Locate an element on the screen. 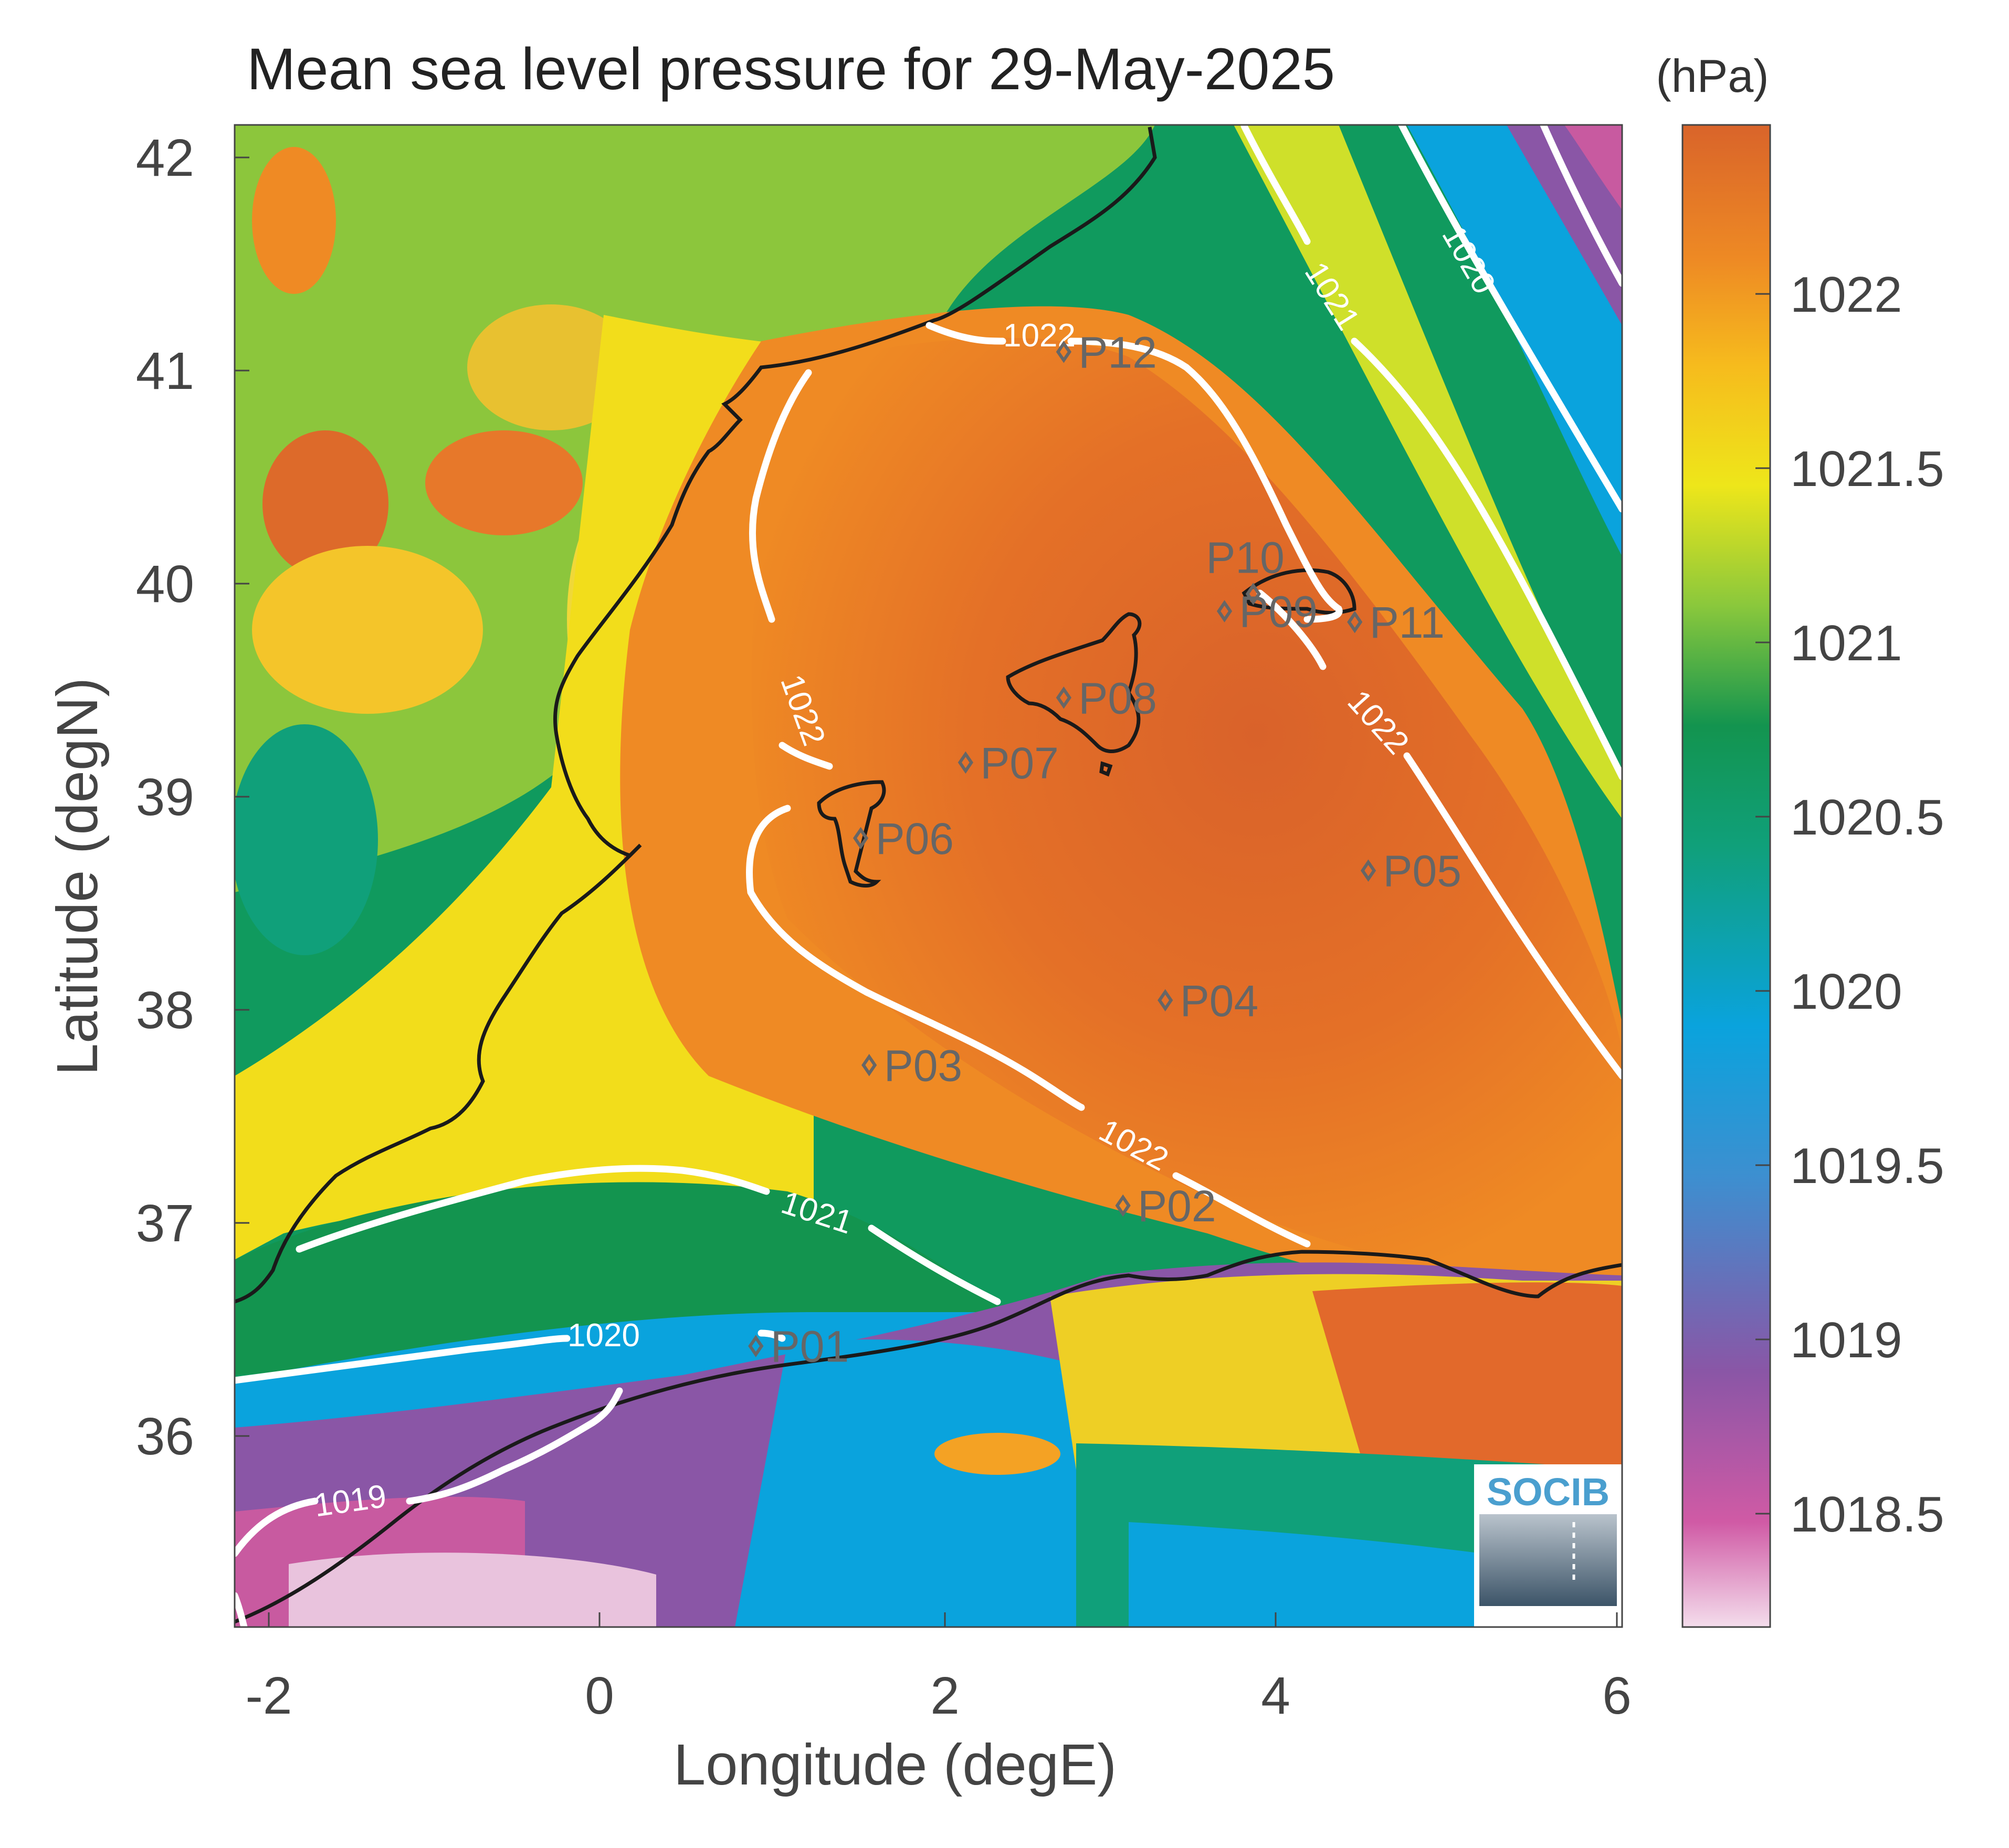 This screenshot has width=2009, height=1848. x-tick-label: 6 is located at coordinates (1617, 1696).